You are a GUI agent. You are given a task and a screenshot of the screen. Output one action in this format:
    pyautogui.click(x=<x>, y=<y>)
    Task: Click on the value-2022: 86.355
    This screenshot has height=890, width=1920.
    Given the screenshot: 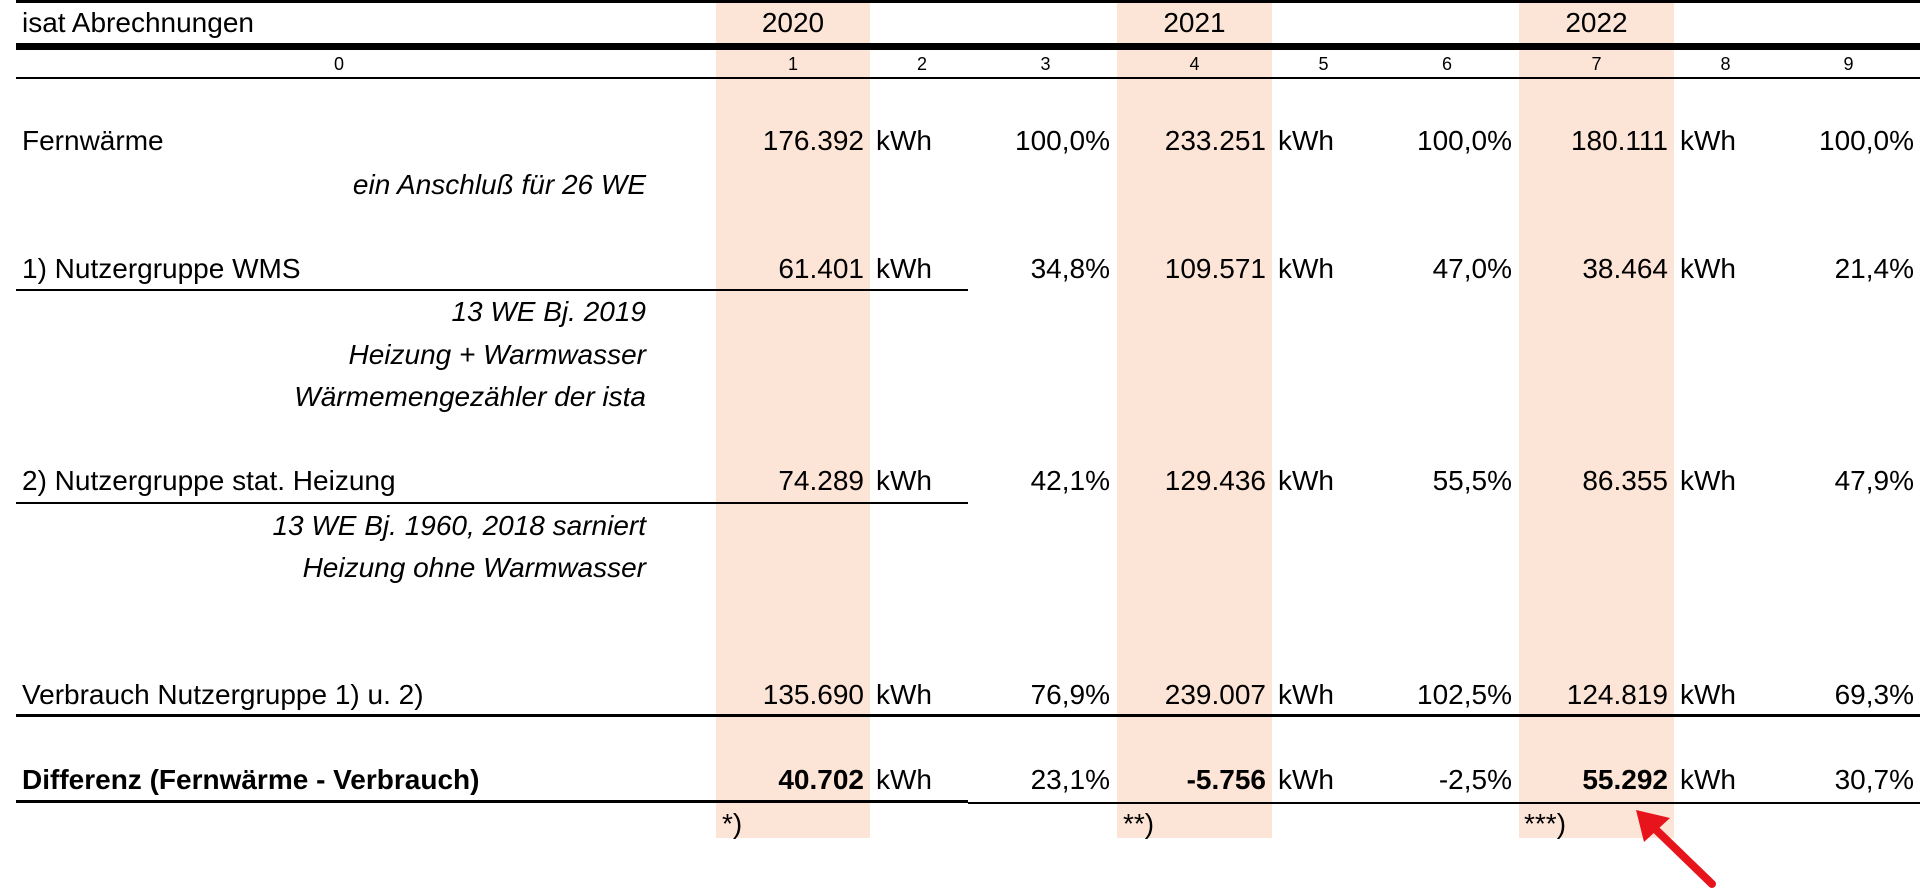 What is the action you would take?
    pyautogui.click(x=1625, y=480)
    